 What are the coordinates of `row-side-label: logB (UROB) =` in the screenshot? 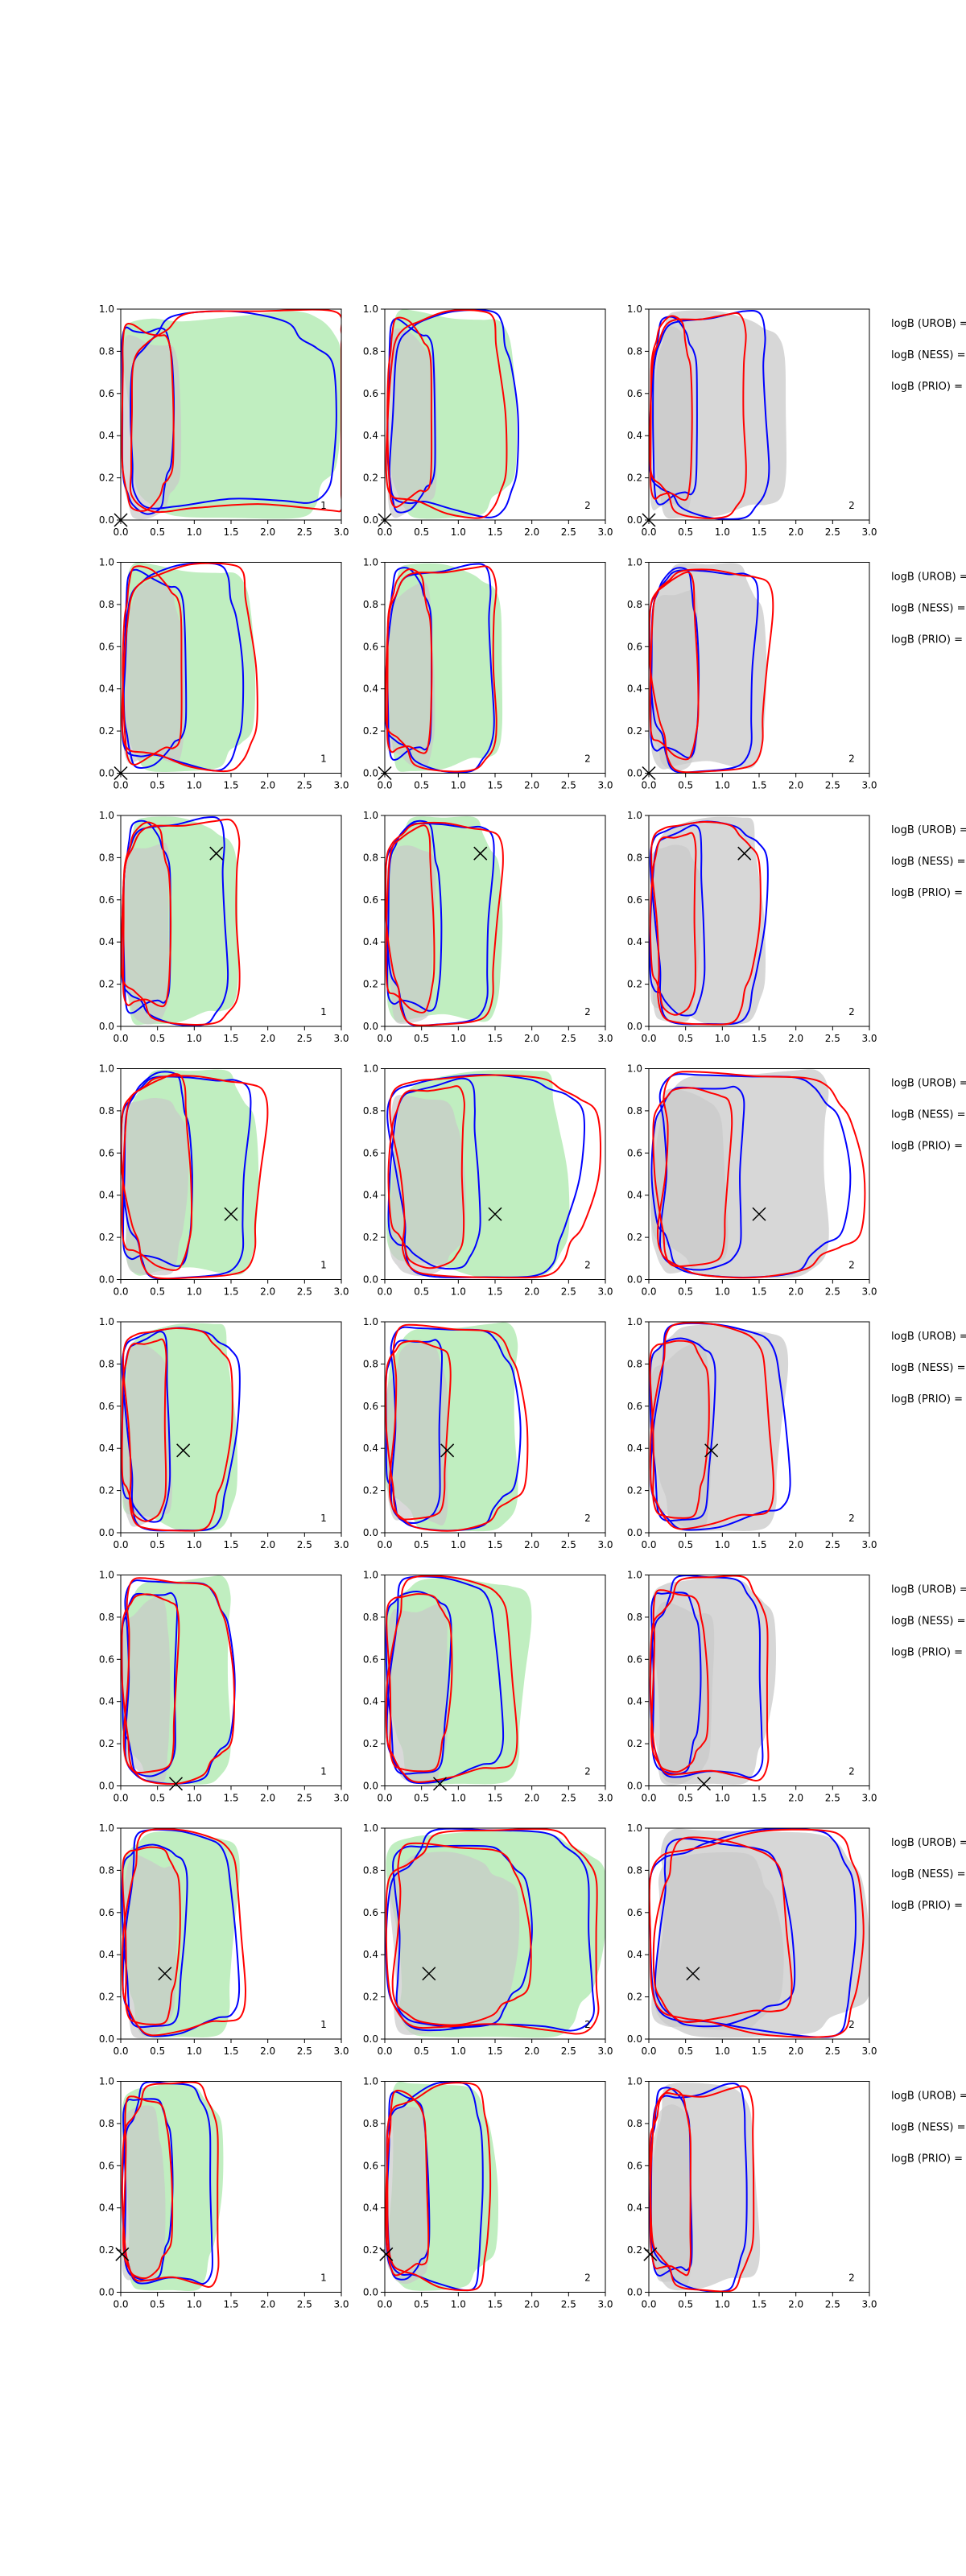 It's located at (928, 1337).